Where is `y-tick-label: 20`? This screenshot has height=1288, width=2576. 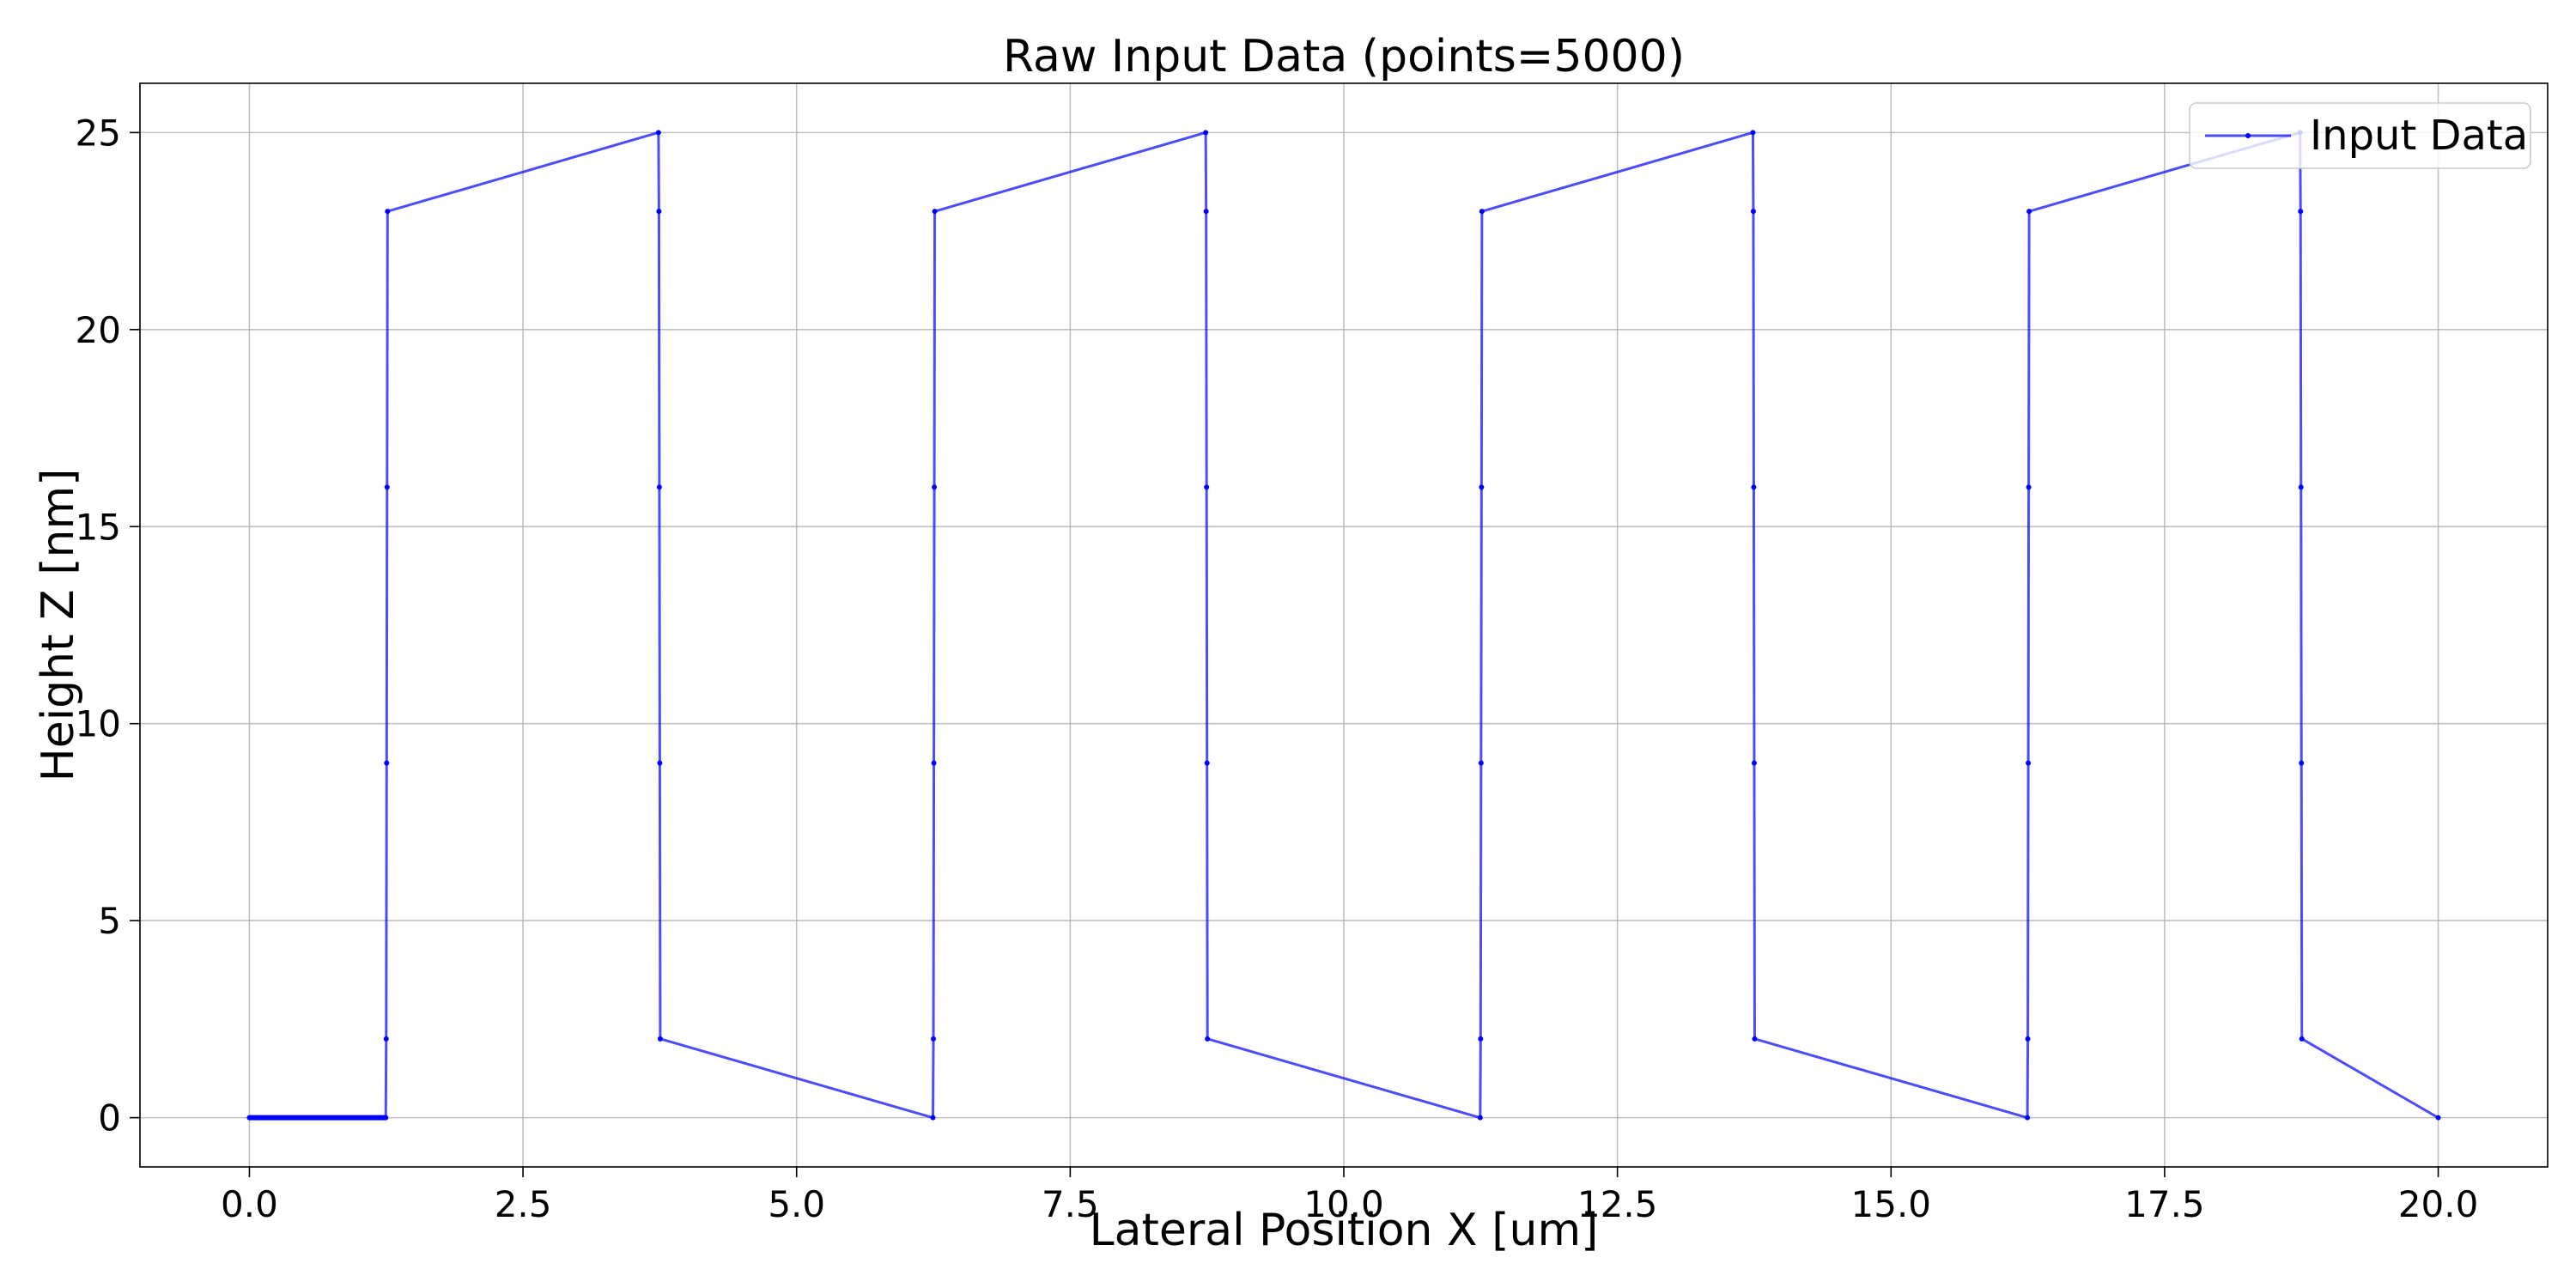
y-tick-label: 20 is located at coordinates (98, 330).